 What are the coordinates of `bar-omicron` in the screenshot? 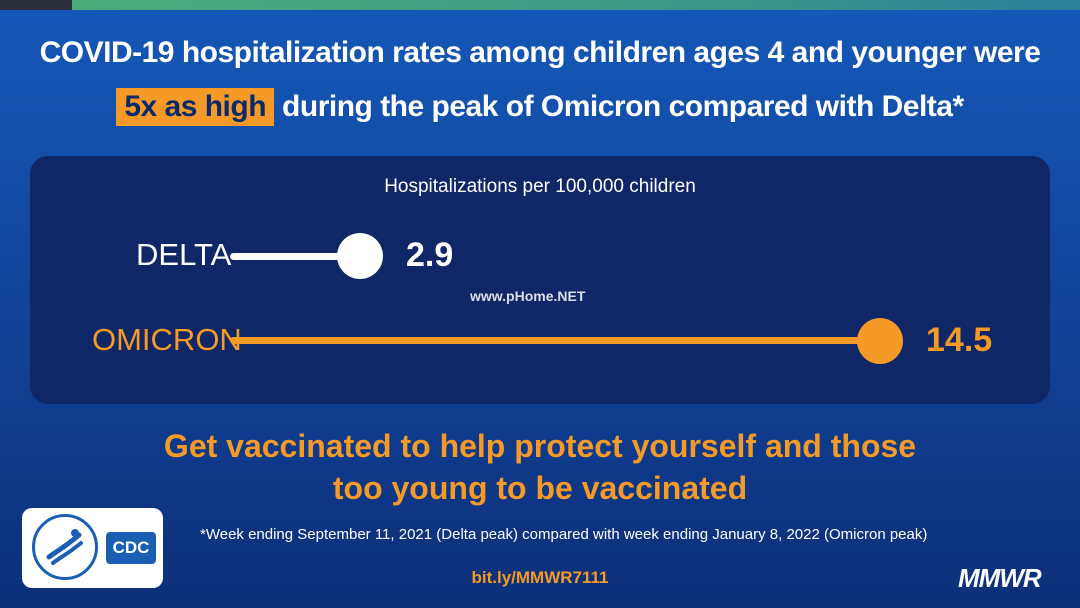 It's located at (555, 340).